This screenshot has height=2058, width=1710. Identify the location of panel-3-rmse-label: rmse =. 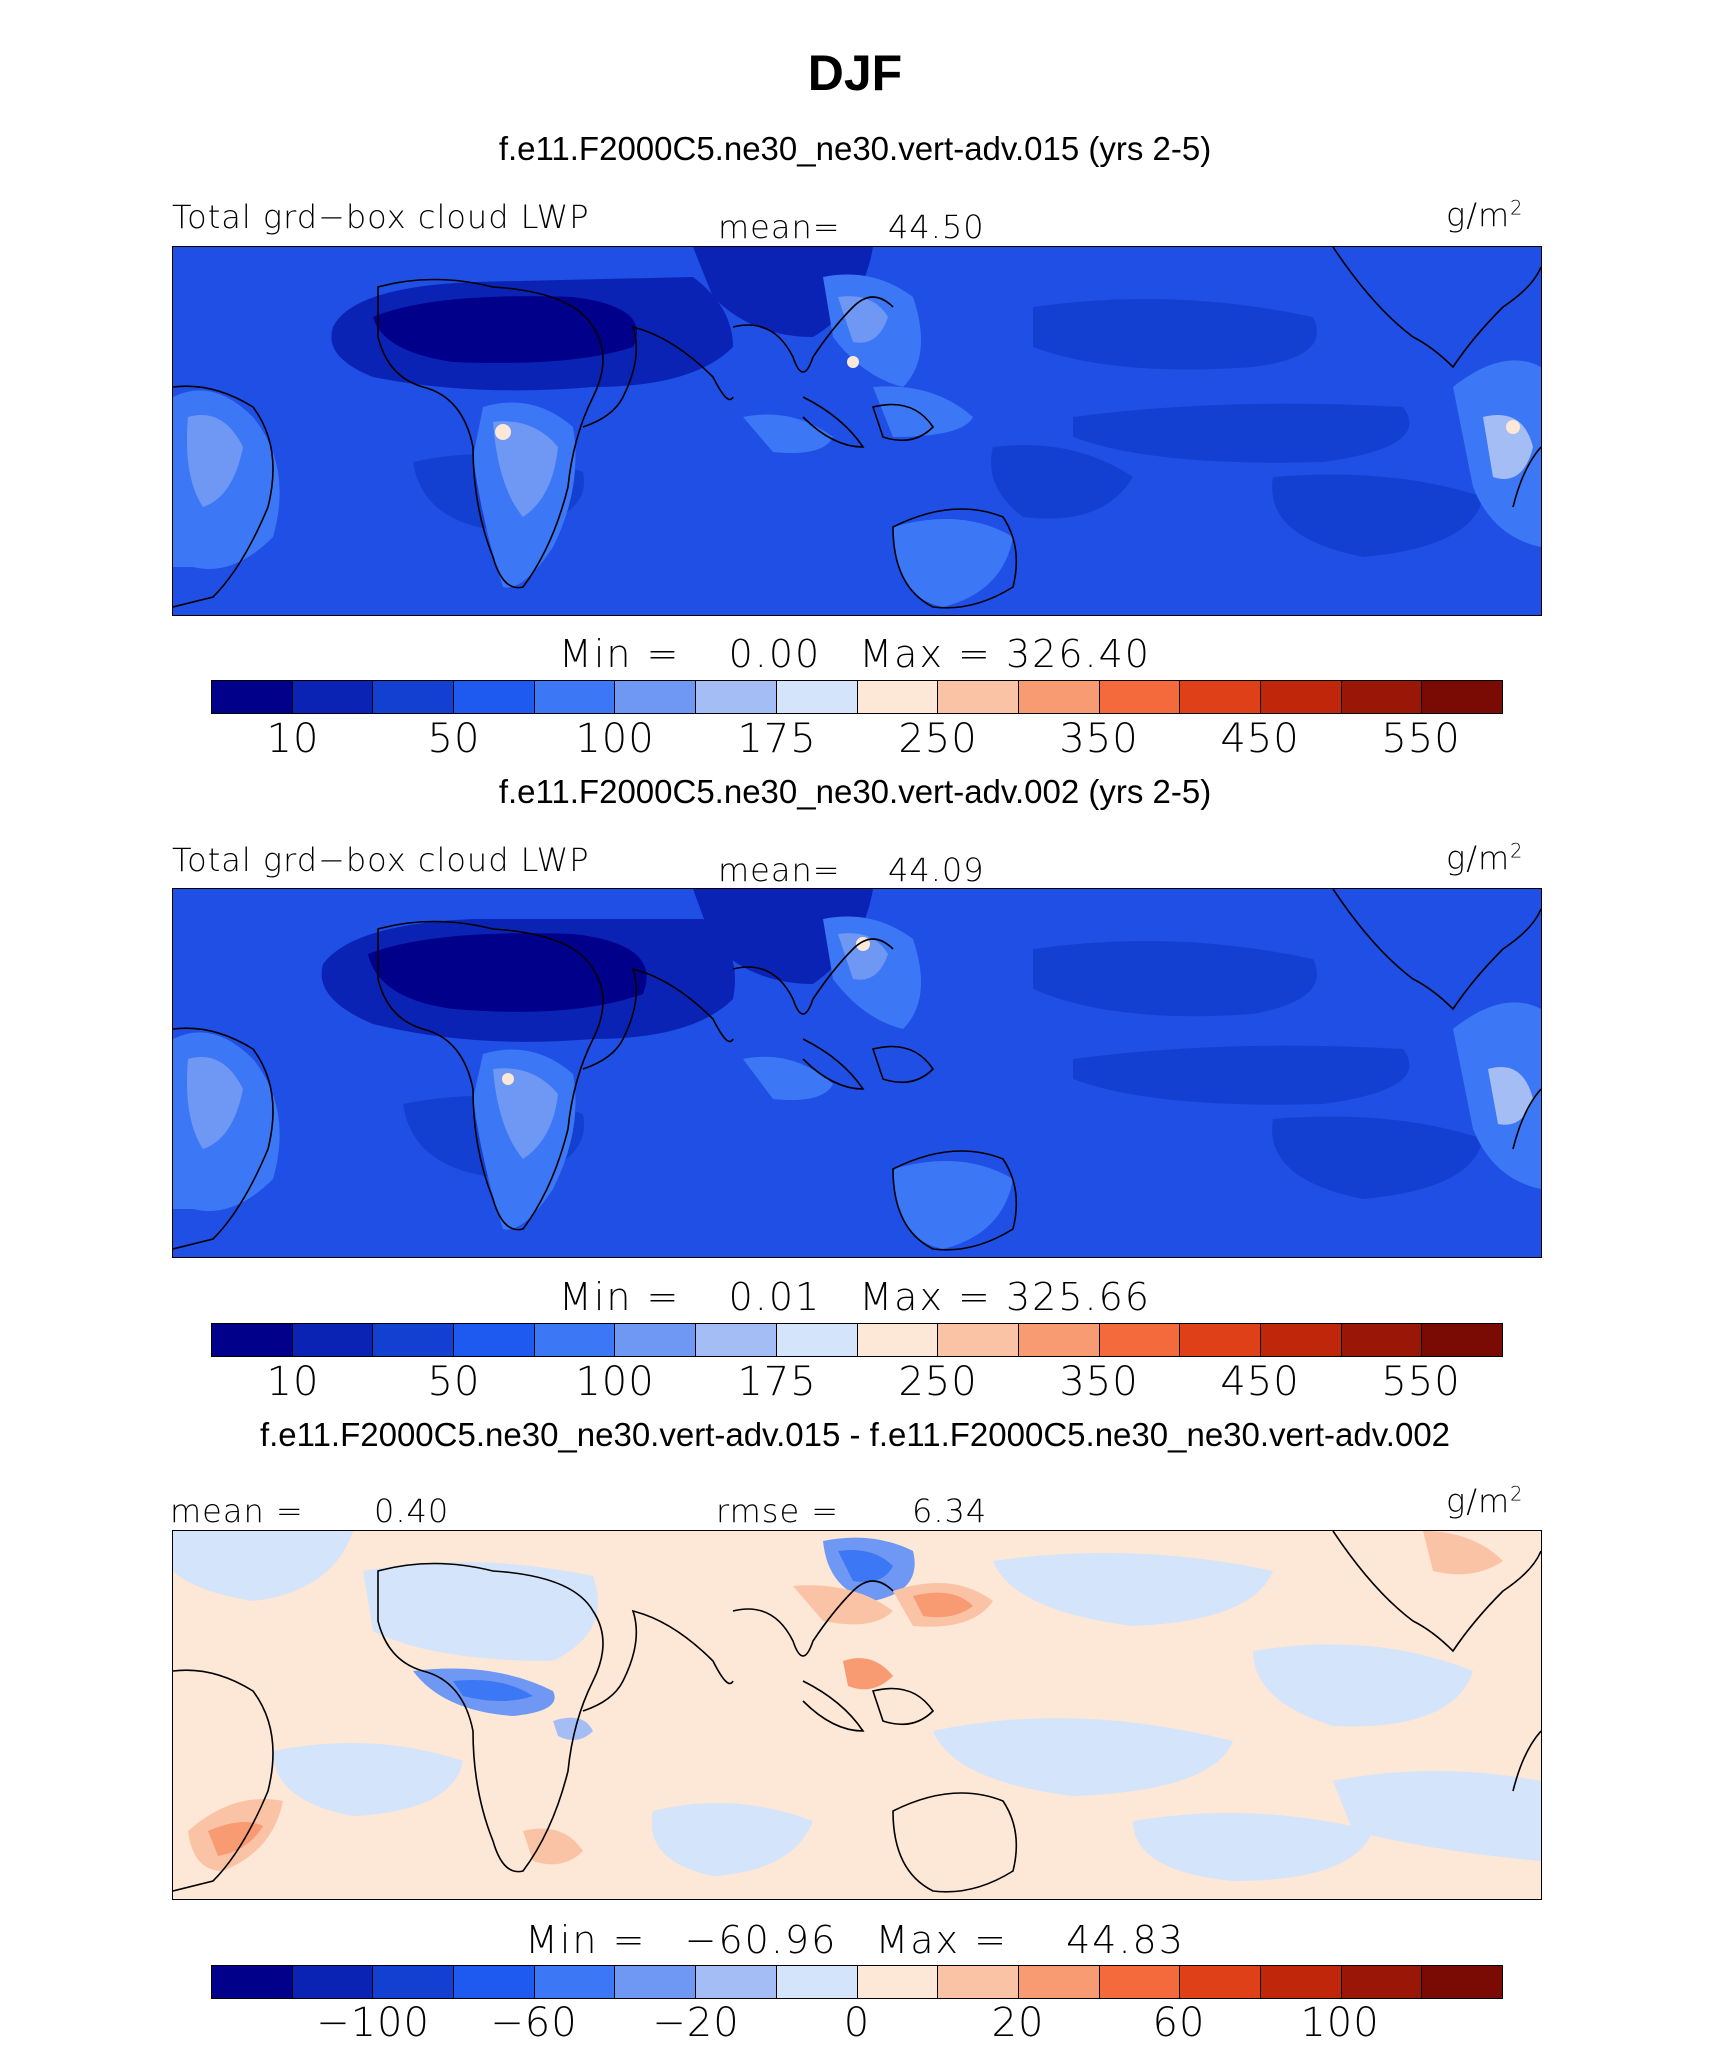
(778, 1511).